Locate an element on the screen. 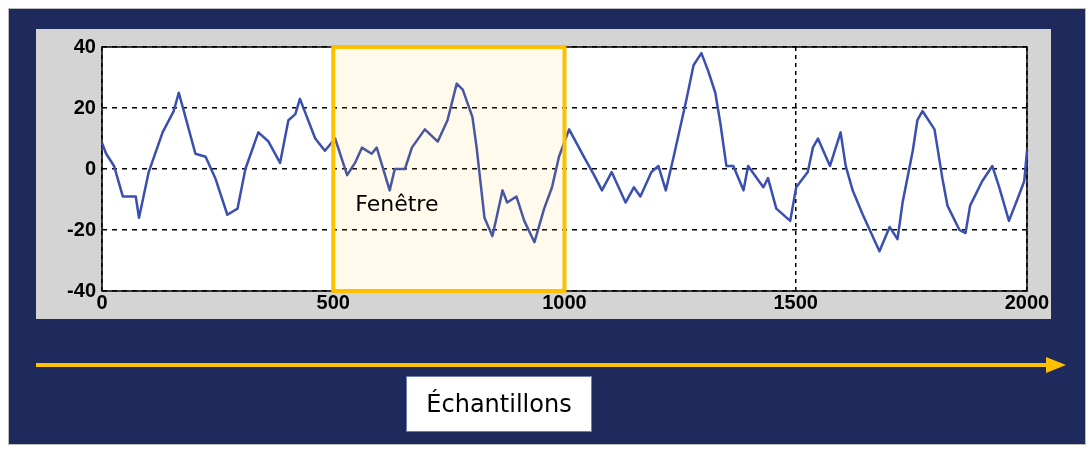 Image resolution: width=1092 pixels, height=451 pixels. x-axis-title: Échantillons is located at coordinates (499, 404).